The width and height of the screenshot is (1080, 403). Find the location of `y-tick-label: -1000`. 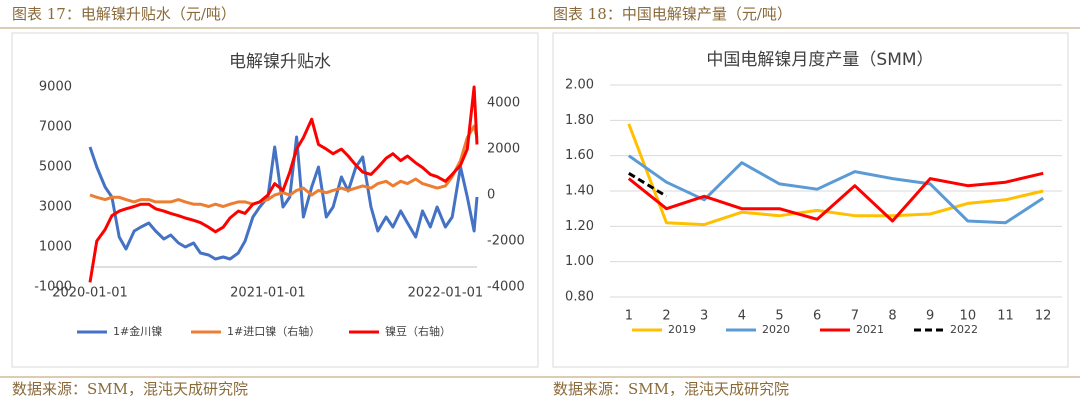

y-tick-label: -1000 is located at coordinates (53, 287).